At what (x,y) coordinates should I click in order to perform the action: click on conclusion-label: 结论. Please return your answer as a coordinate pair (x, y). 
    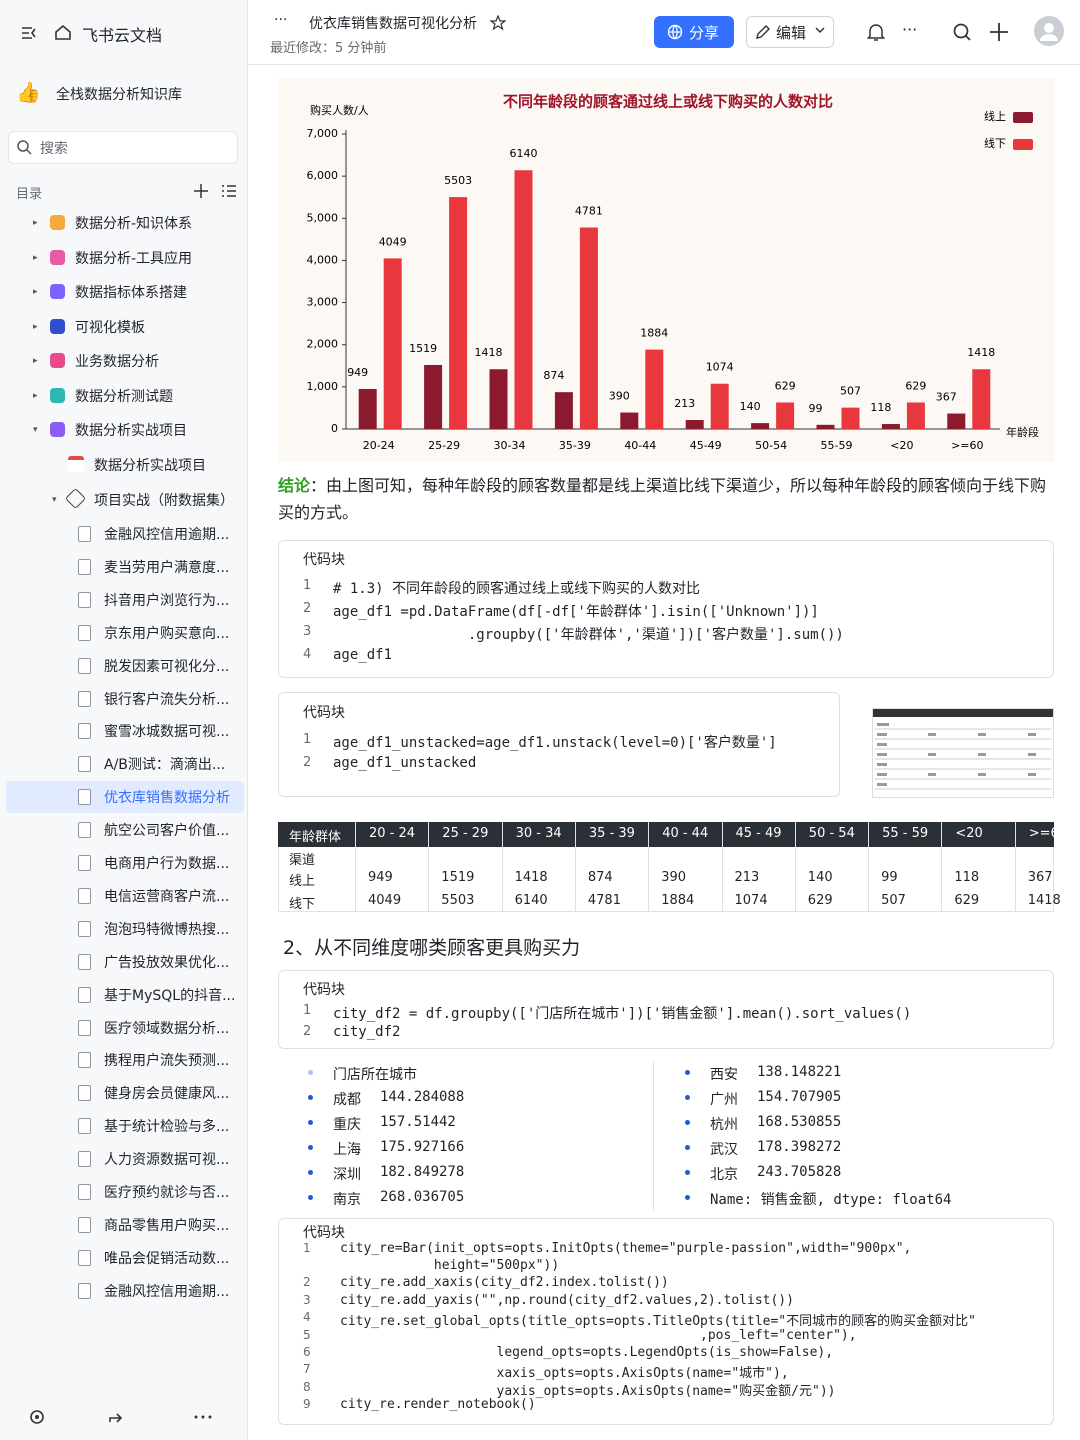
    Looking at the image, I should click on (294, 485).